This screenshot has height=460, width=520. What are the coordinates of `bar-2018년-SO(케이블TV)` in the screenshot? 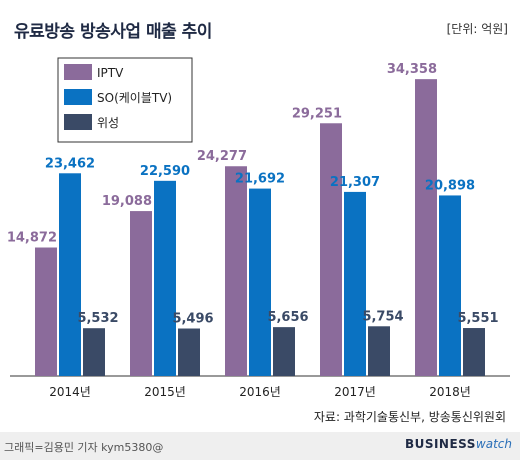 It's located at (450, 285).